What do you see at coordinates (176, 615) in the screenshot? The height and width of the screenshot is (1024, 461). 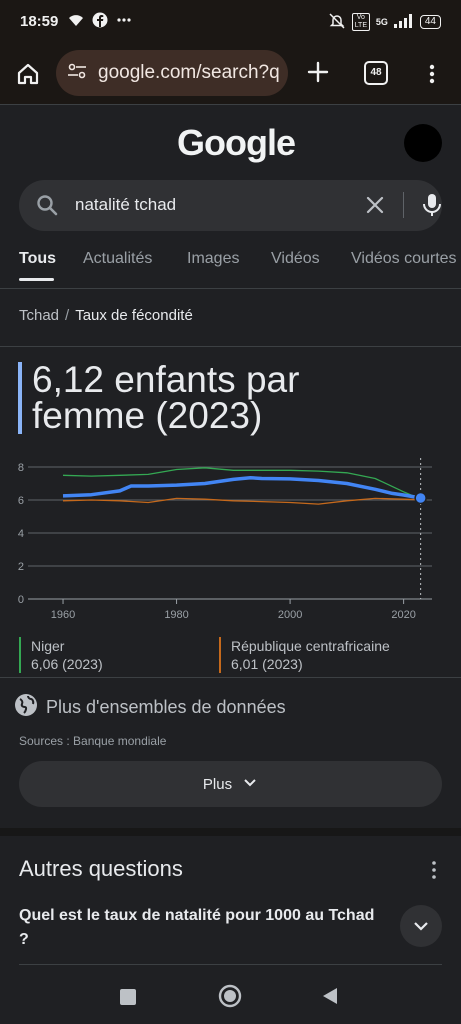 I see `x-tick-label: 1980` at bounding box center [176, 615].